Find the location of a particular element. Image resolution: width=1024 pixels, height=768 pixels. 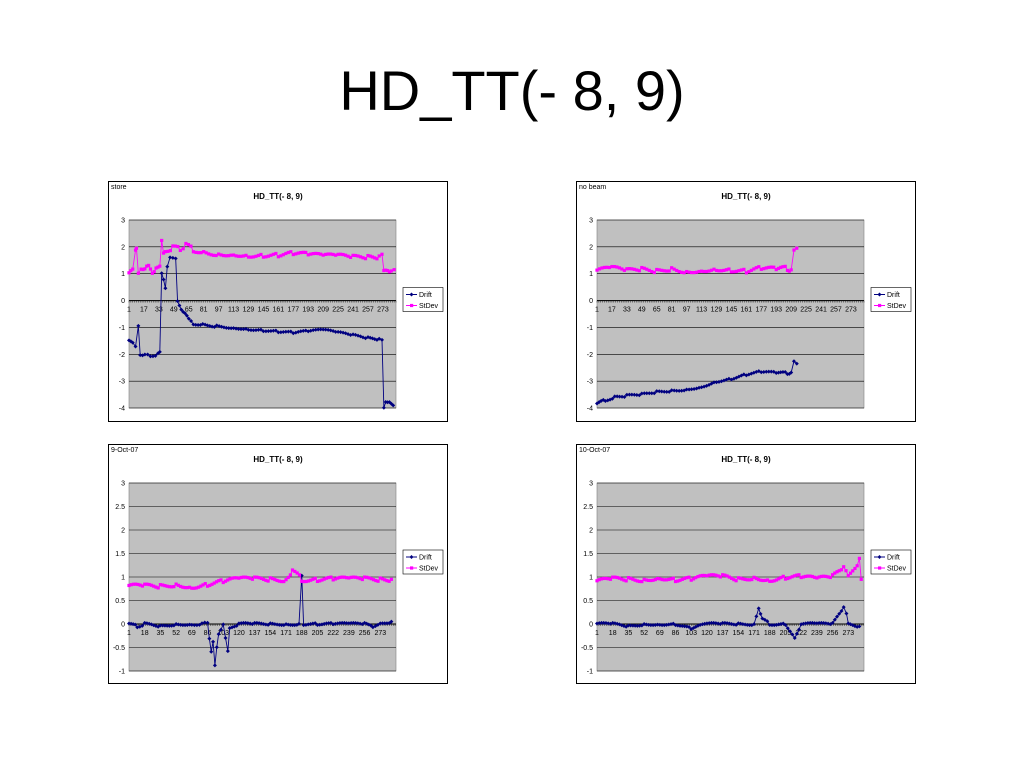

x-tick-label: 256 is located at coordinates (833, 633).